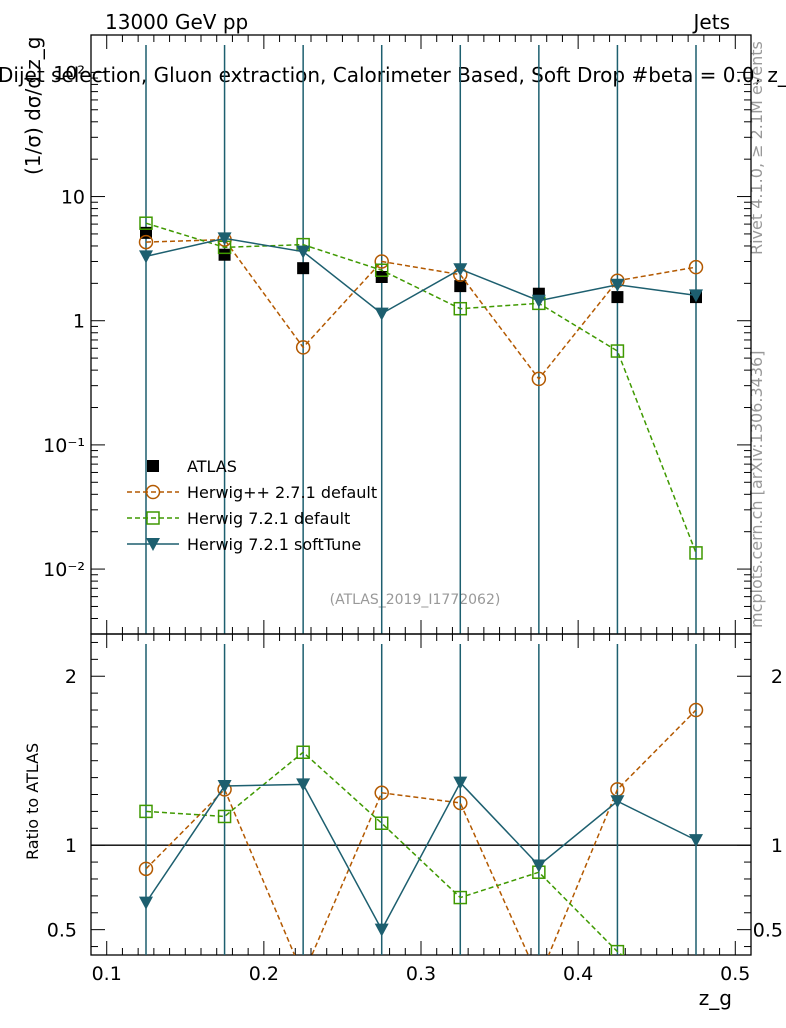  I want to click on x-tick-label: 0.2, so click(264, 974).